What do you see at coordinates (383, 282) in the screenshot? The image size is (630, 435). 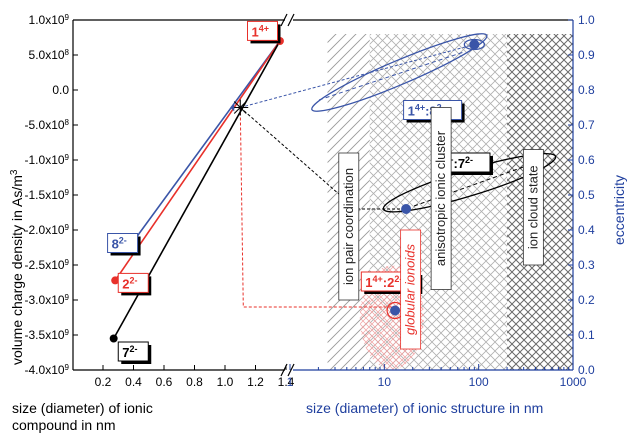 I see `label-text: 14+:22-` at bounding box center [383, 282].